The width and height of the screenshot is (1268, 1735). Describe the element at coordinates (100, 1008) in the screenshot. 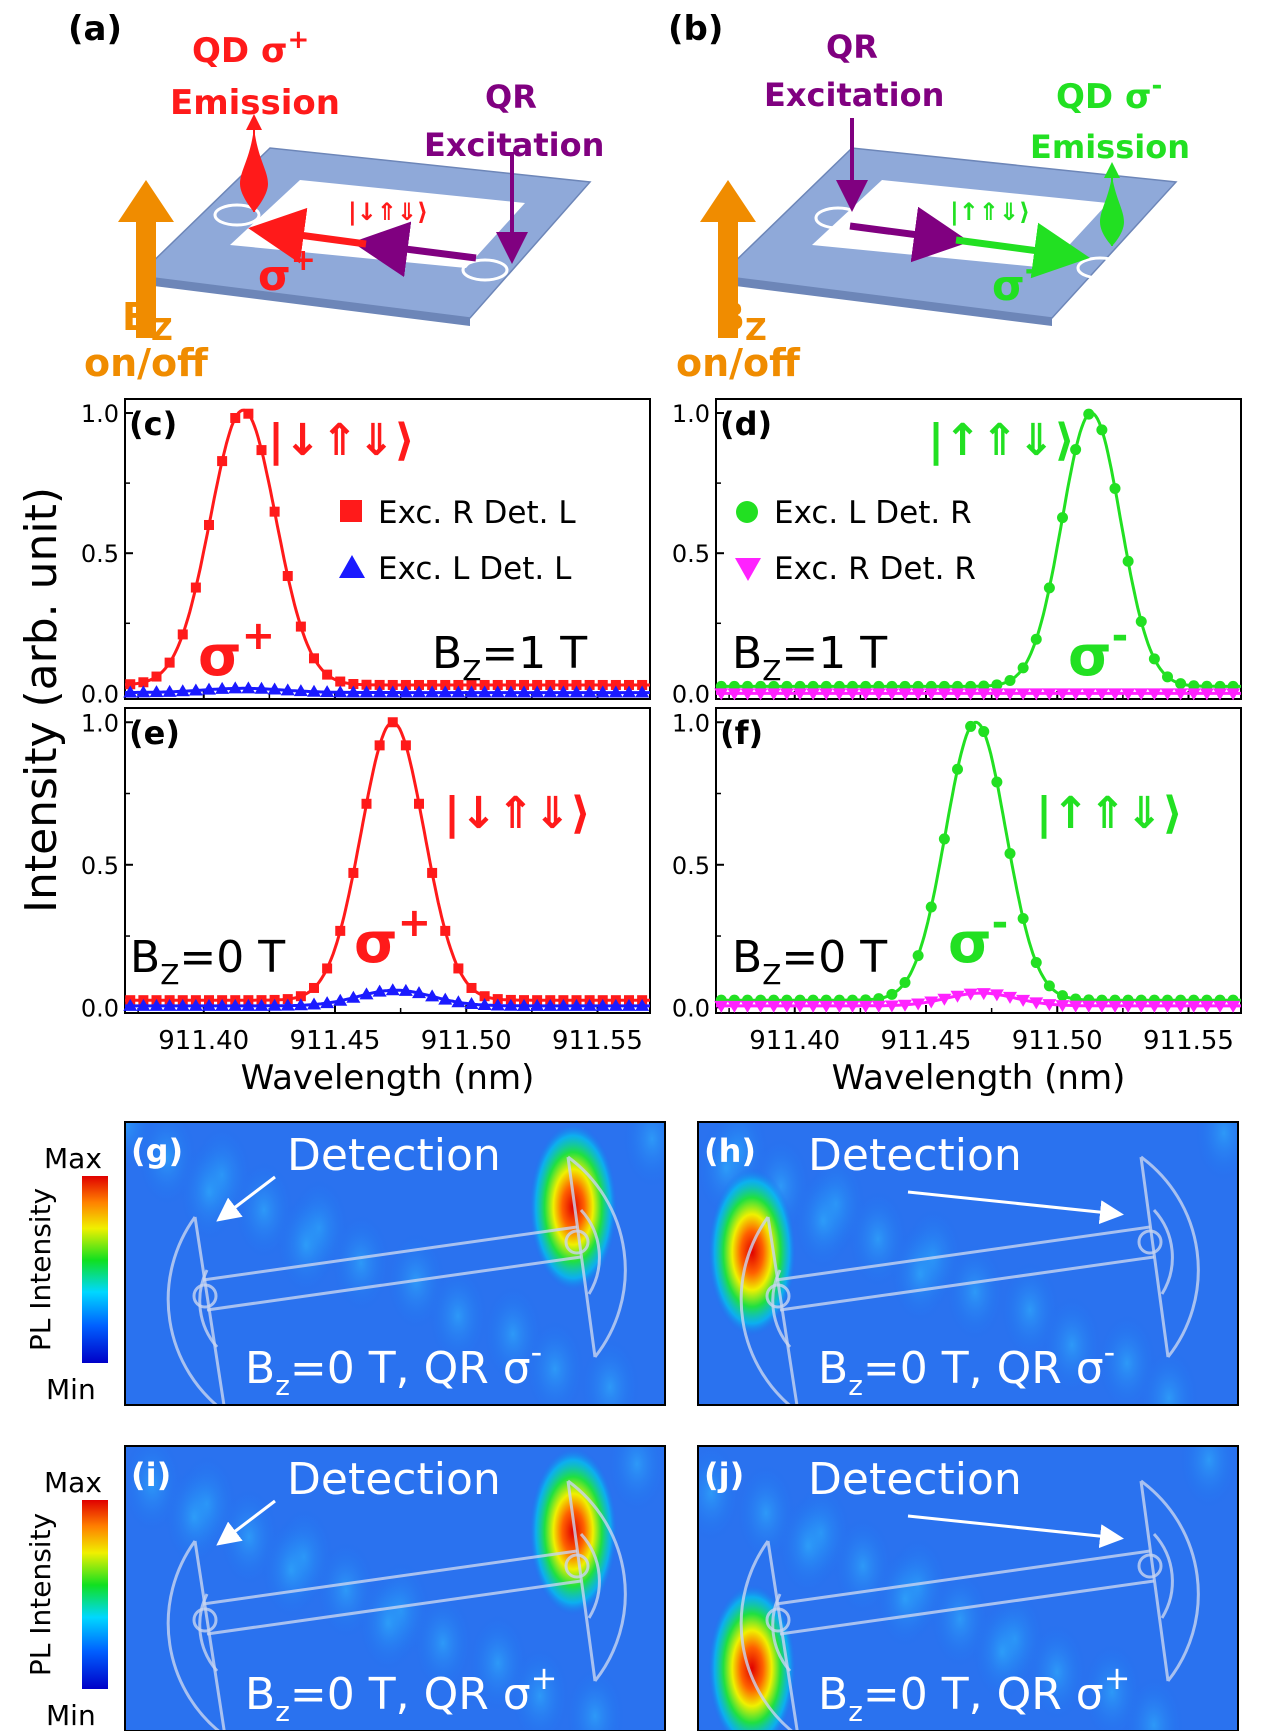

I see `y-tick-label: 0.0` at that location.